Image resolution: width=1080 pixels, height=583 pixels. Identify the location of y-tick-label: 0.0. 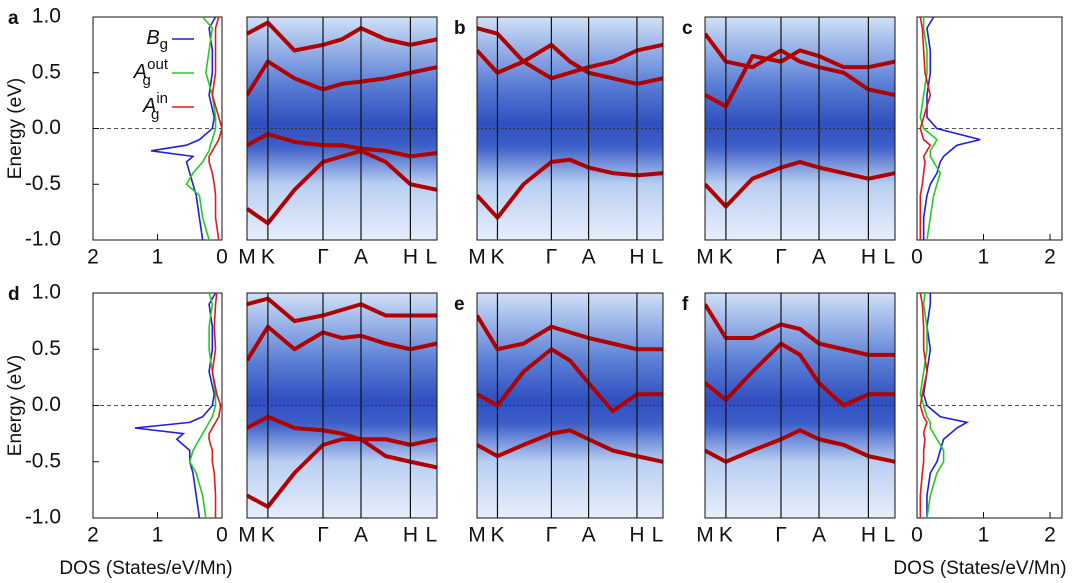
(46, 127).